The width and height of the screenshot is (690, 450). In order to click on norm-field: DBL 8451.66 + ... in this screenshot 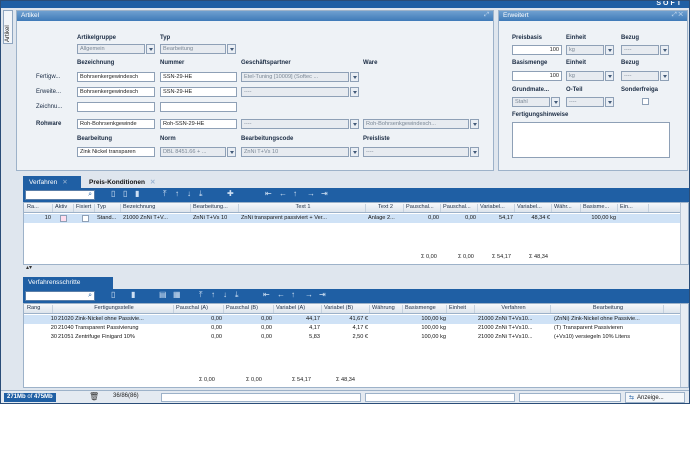, I will do `click(193, 152)`.